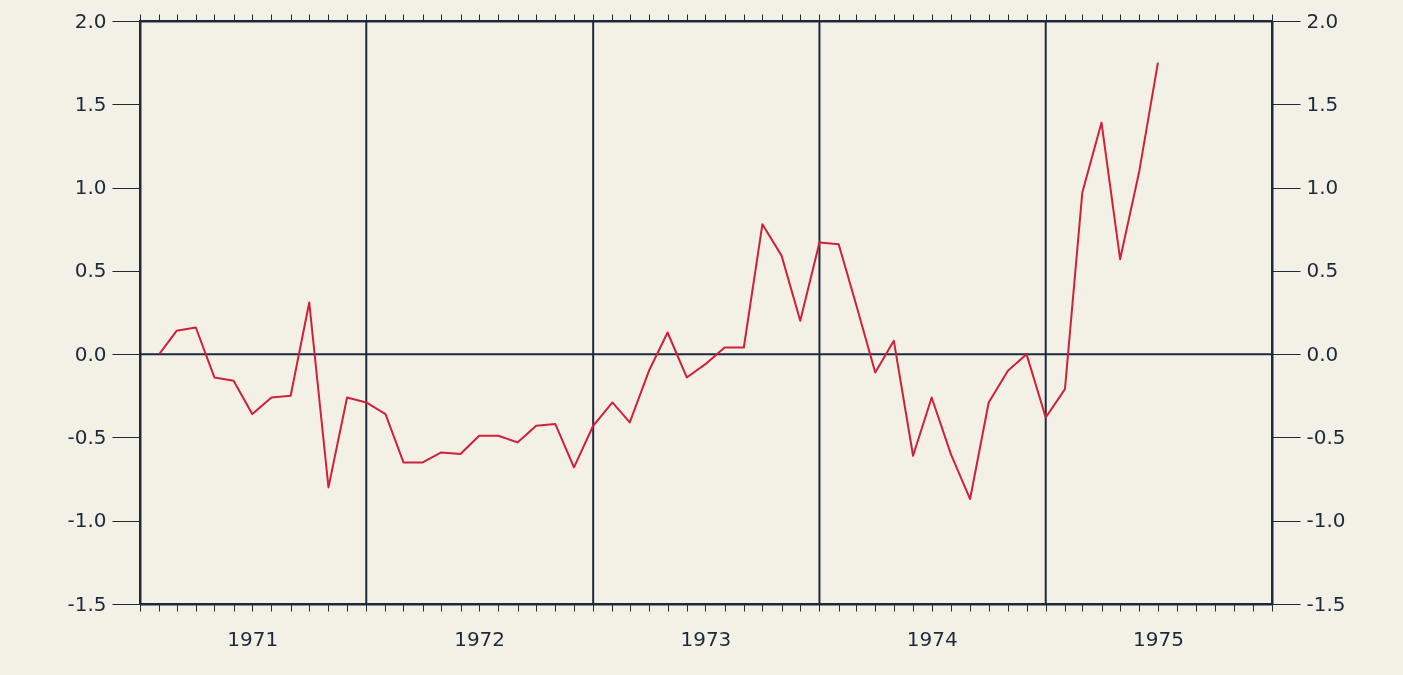 The image size is (1403, 675). I want to click on x-tick-label: 1975, so click(1158, 638).